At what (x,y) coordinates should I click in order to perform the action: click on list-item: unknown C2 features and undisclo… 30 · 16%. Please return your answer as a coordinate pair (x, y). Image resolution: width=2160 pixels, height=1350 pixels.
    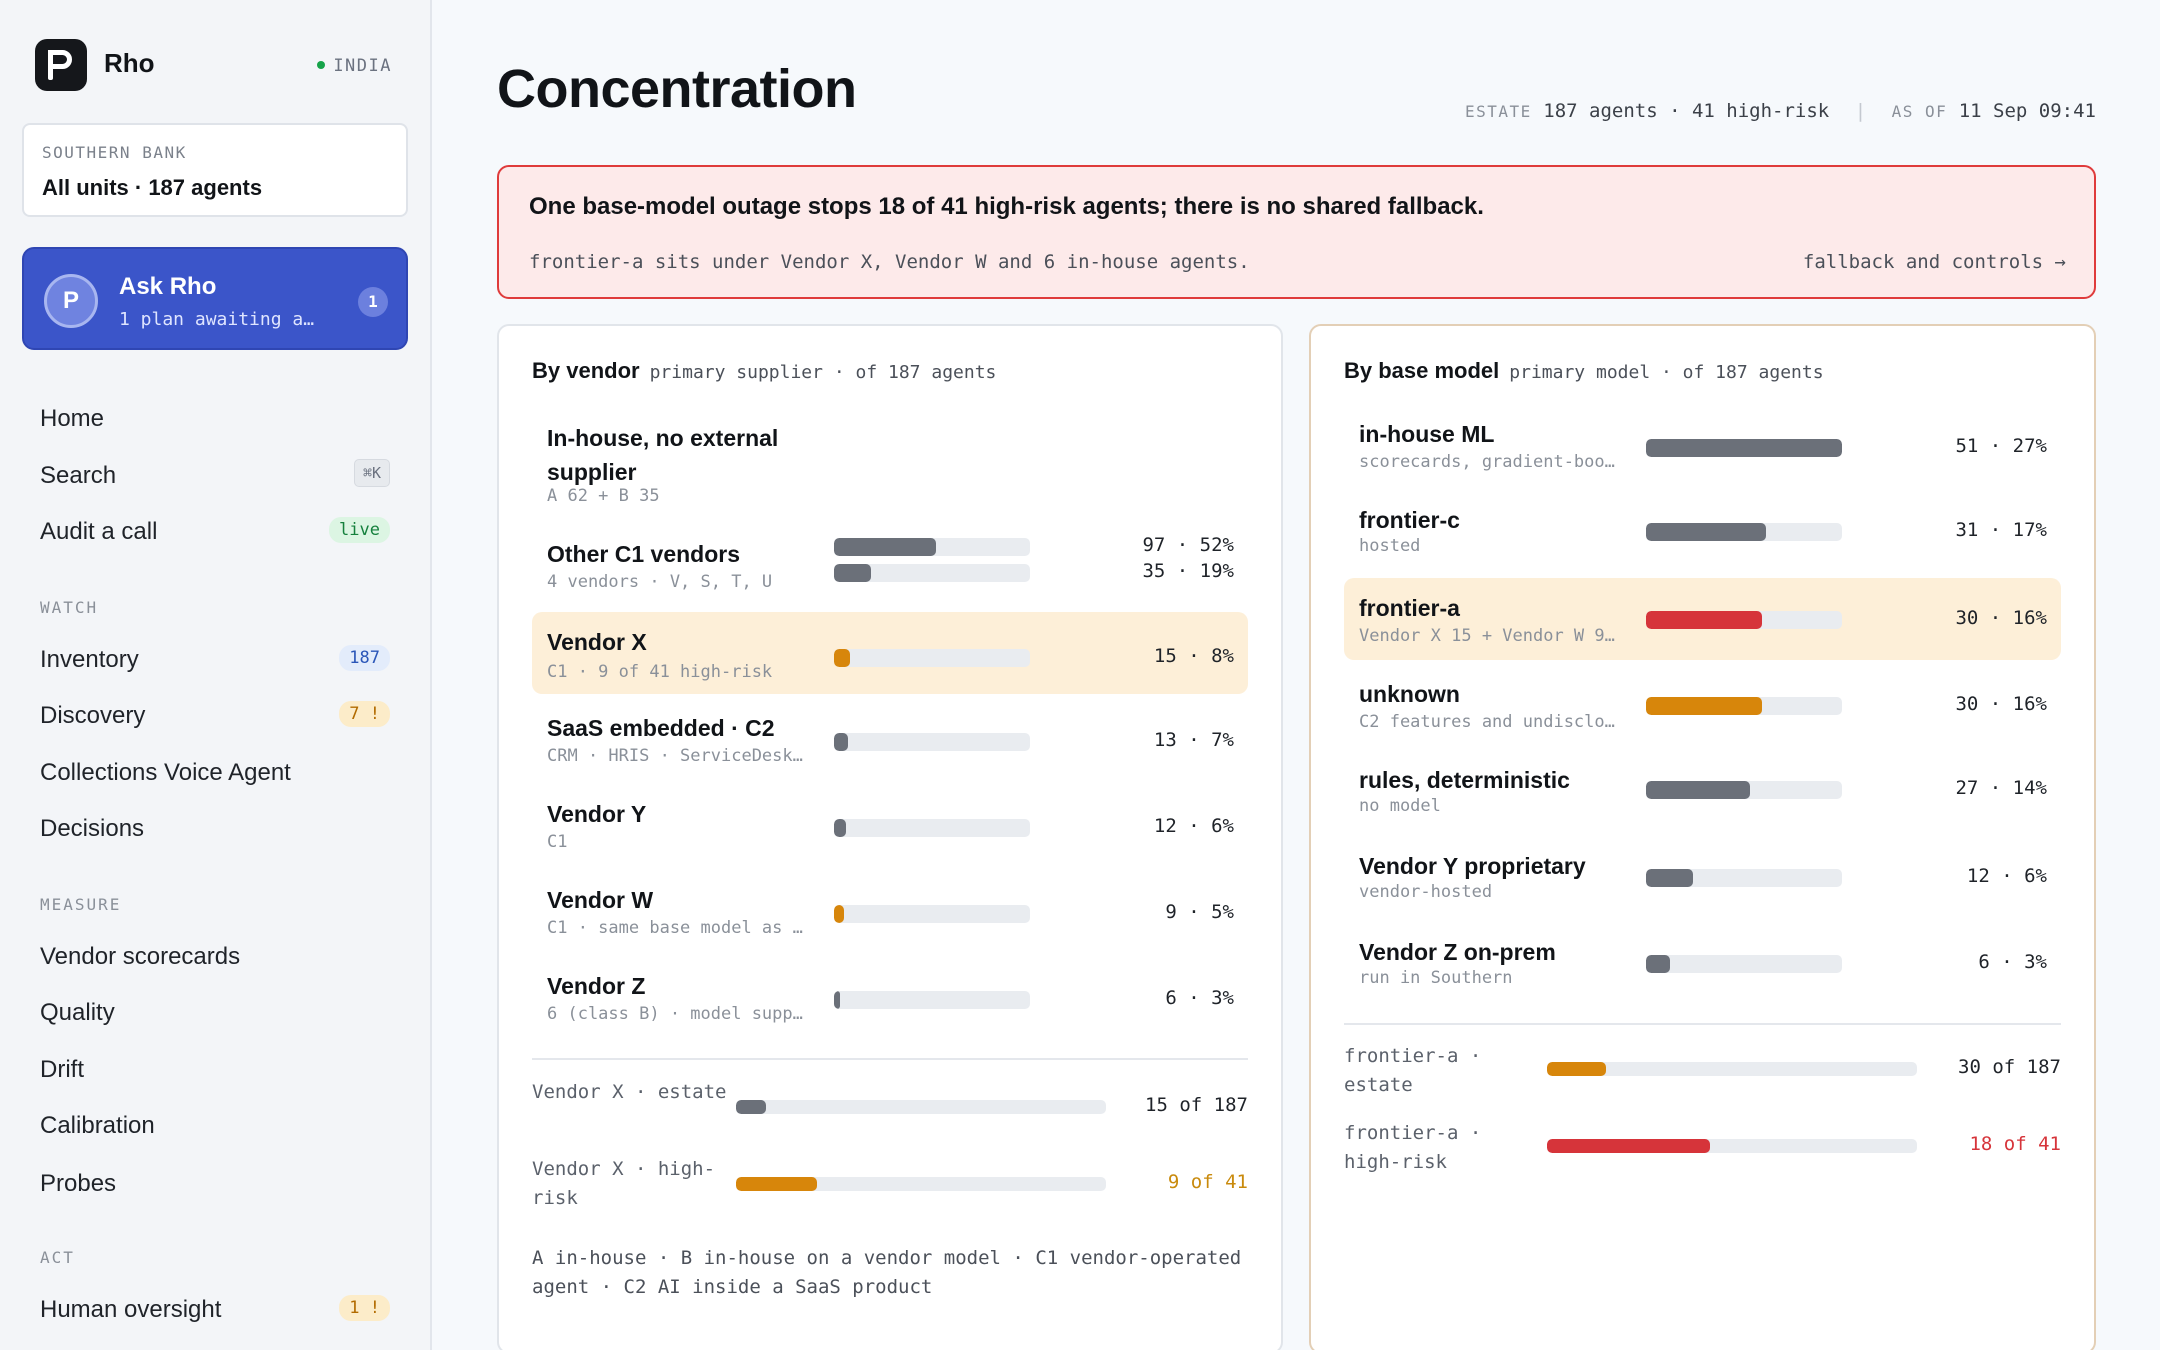
    Looking at the image, I should click on (1702, 704).